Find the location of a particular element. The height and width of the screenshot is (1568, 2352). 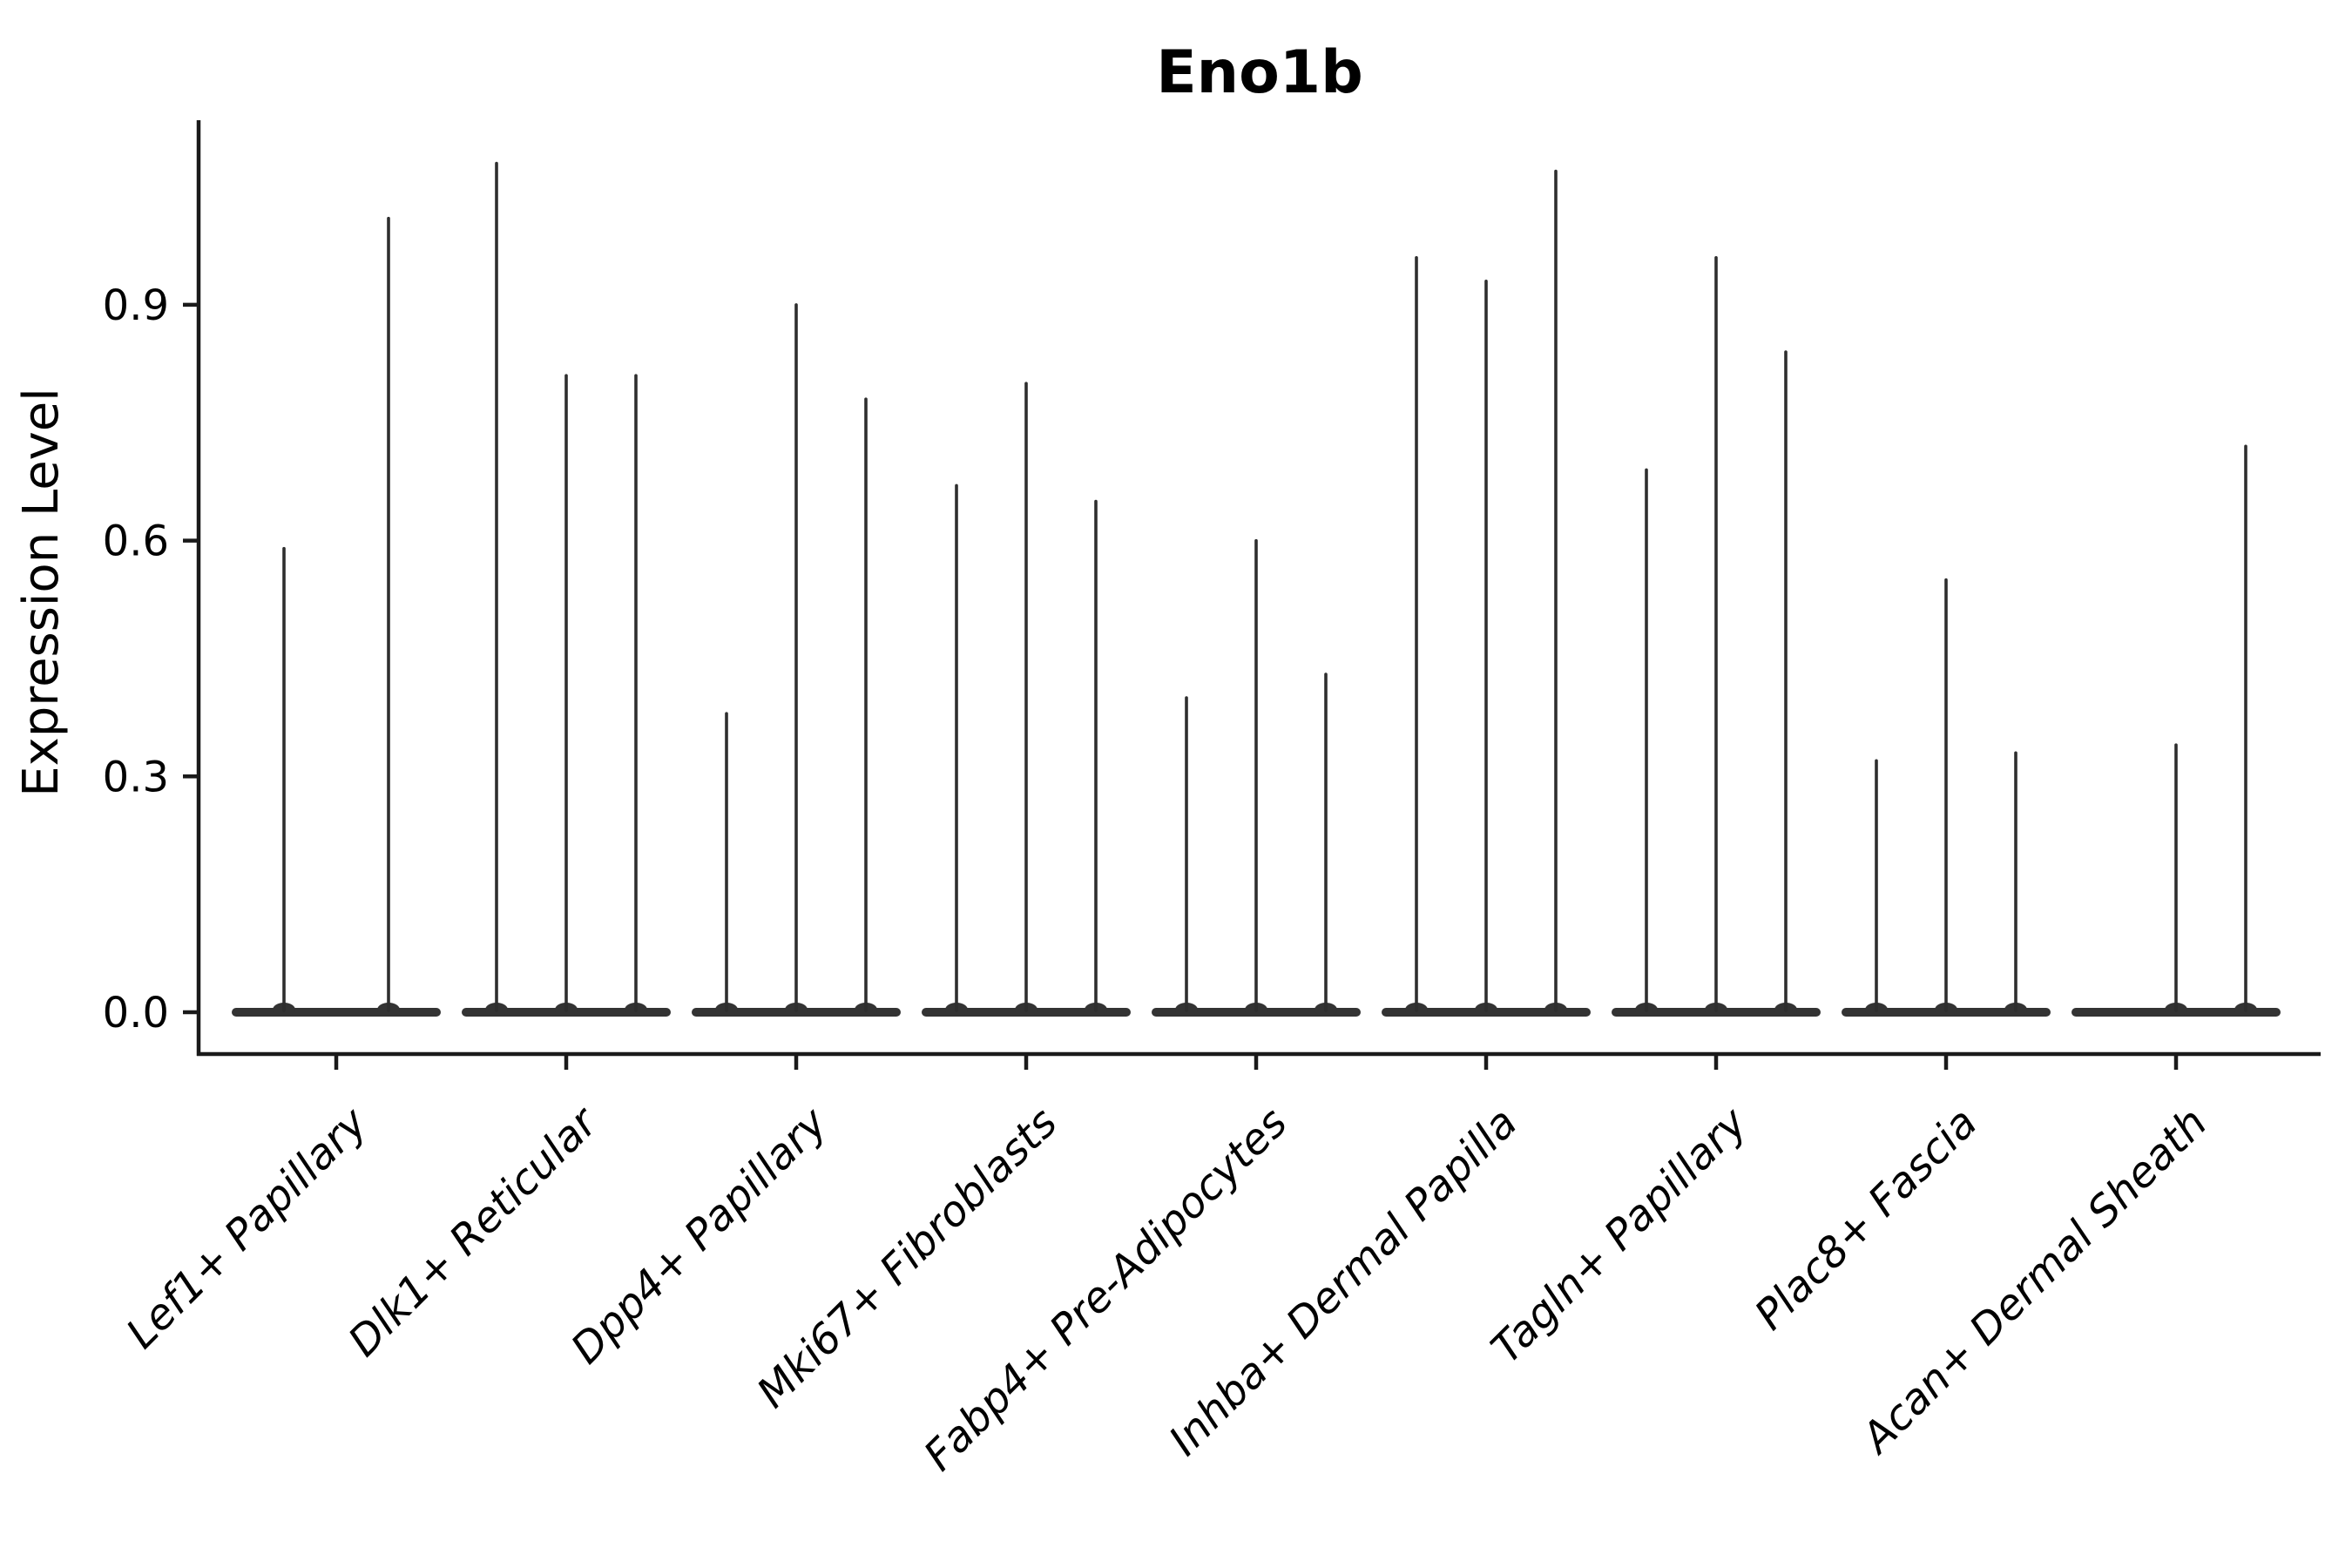

x-tick-label: Dpp4+ Papillary is located at coordinates (699, 1235).